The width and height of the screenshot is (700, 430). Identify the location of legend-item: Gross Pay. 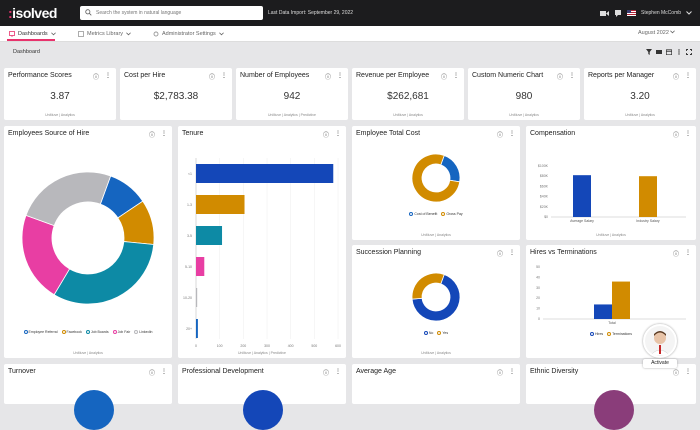
(452, 214).